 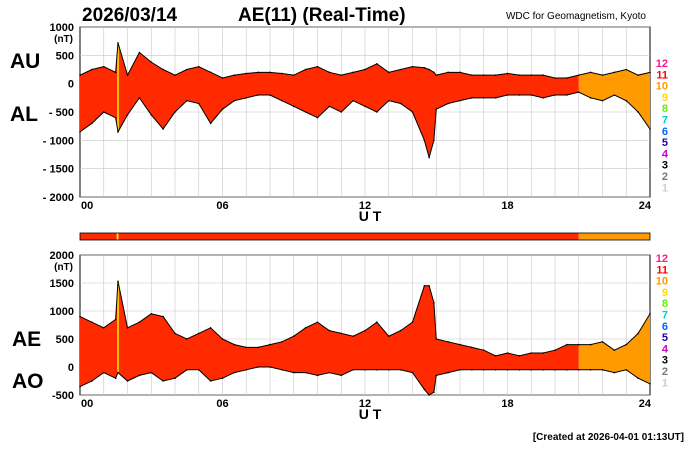 I want to click on y-tick-label: 0, so click(x=71, y=368).